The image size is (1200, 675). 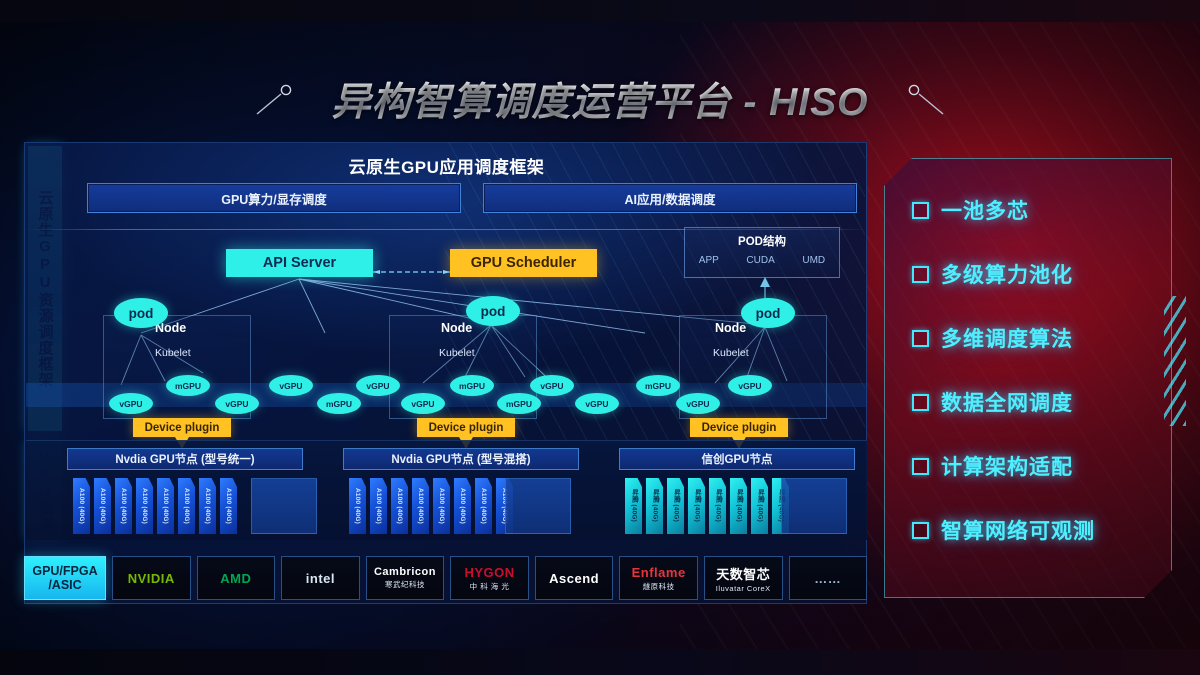 I want to click on vendor-logo-cell: Ascend, so click(x=574, y=578).